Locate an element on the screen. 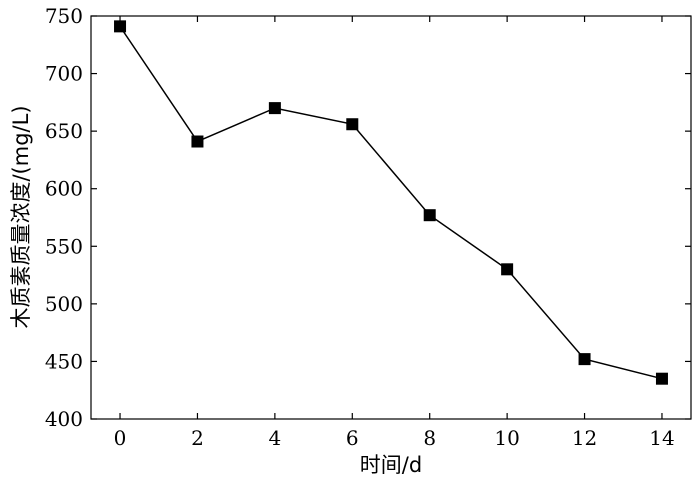  y-tick-label: 650 is located at coordinates (64, 131).